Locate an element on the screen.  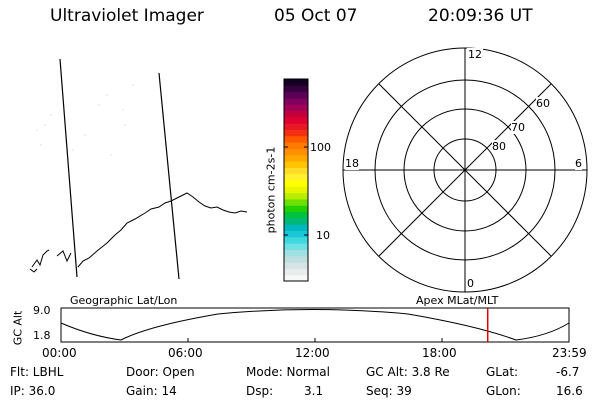
timeline-y-tick: 9.0 is located at coordinates (42, 310).